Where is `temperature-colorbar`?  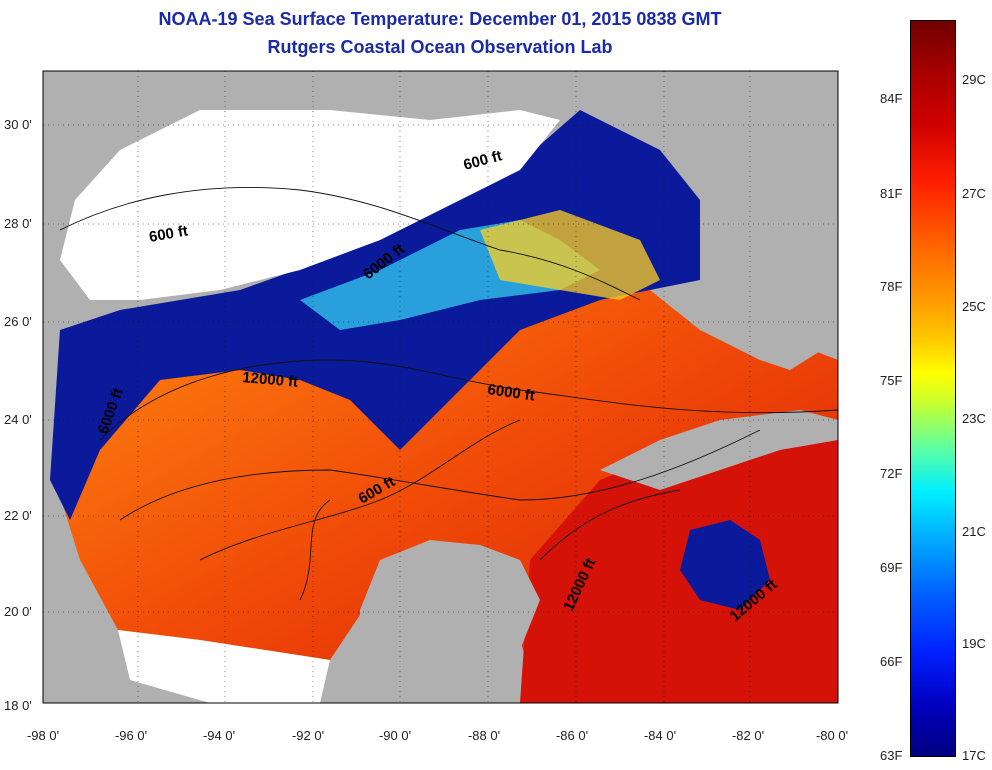 temperature-colorbar is located at coordinates (933, 388).